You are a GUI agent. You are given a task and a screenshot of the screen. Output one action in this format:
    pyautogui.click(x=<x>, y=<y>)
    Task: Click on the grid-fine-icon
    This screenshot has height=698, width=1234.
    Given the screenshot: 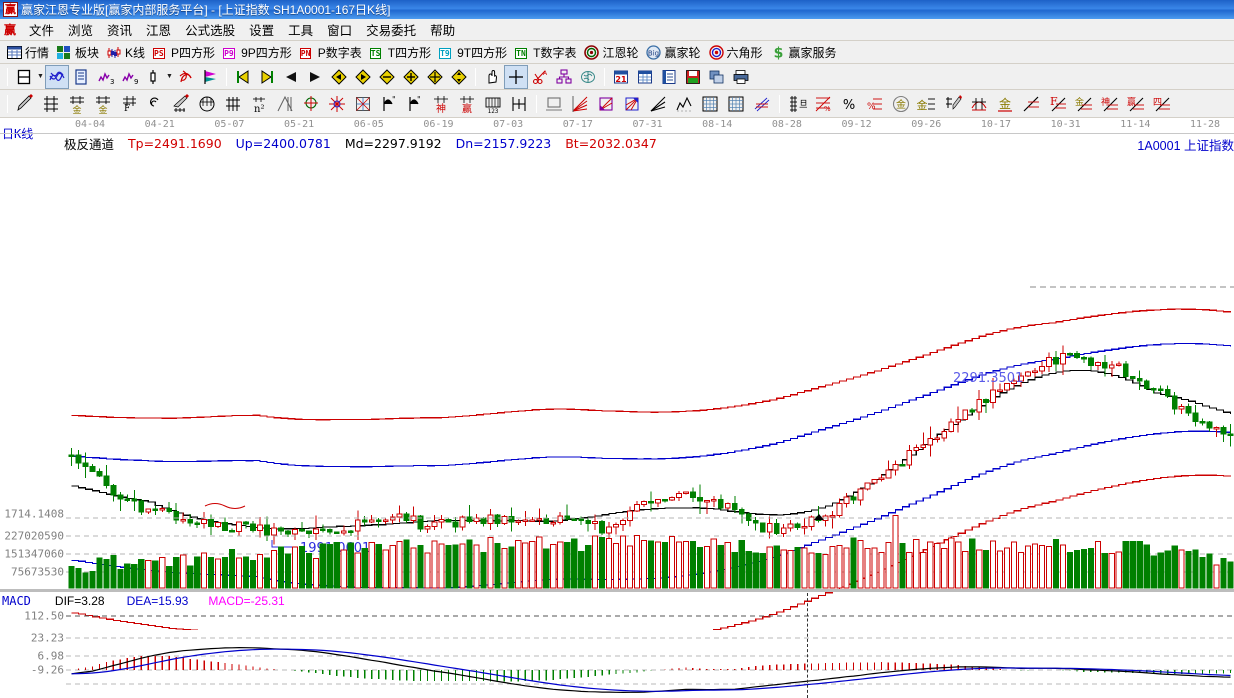 What is the action you would take?
    pyautogui.click(x=710, y=104)
    